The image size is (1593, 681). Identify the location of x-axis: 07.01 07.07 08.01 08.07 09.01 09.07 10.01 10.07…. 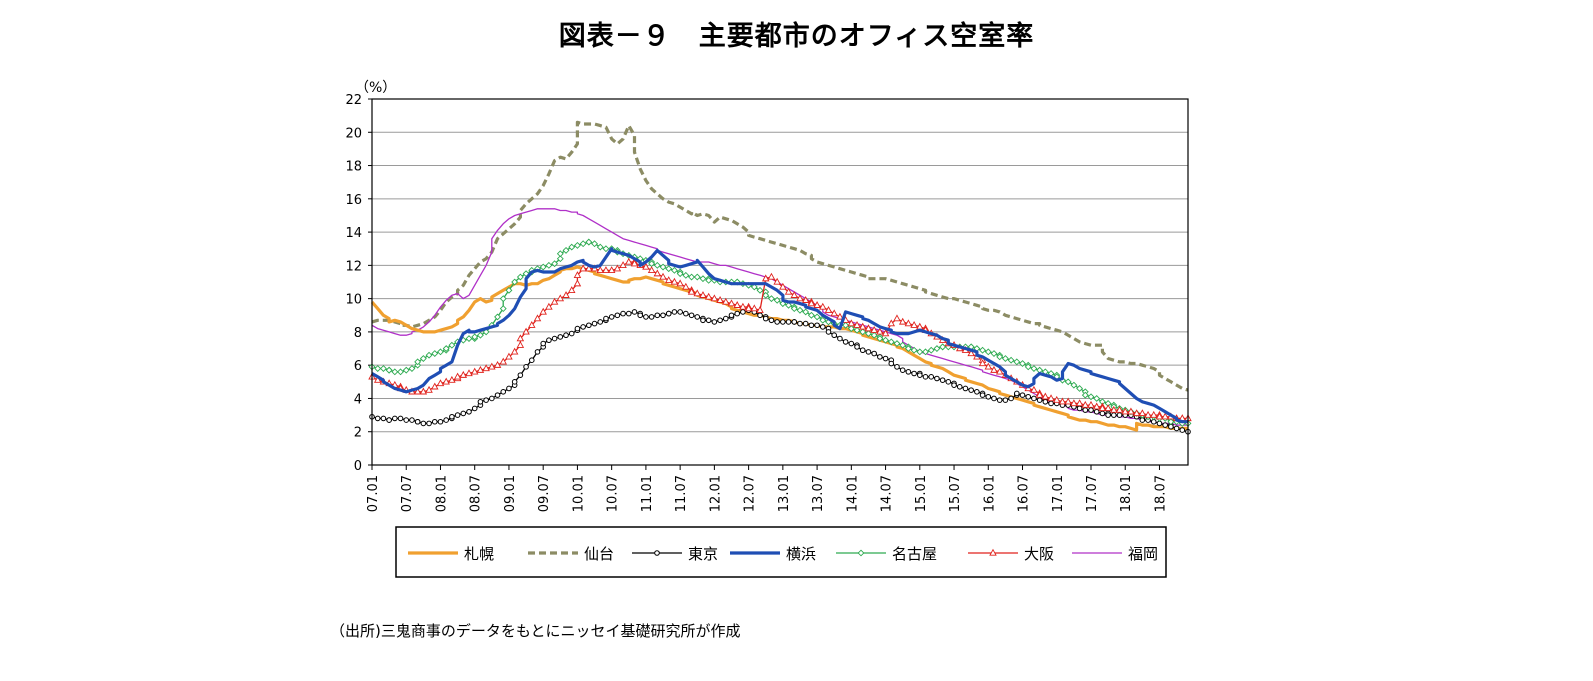
(767, 488).